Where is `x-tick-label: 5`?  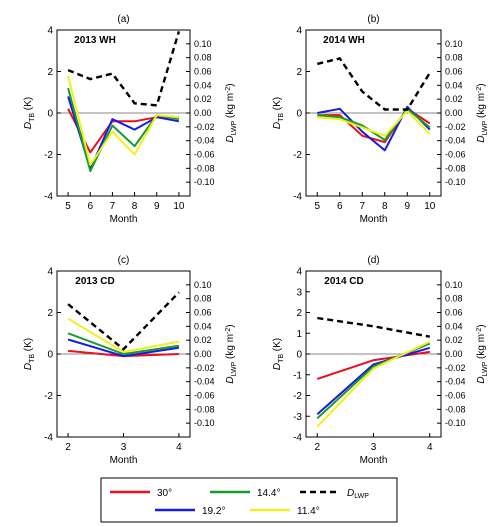 x-tick-label: 5 is located at coordinates (317, 206).